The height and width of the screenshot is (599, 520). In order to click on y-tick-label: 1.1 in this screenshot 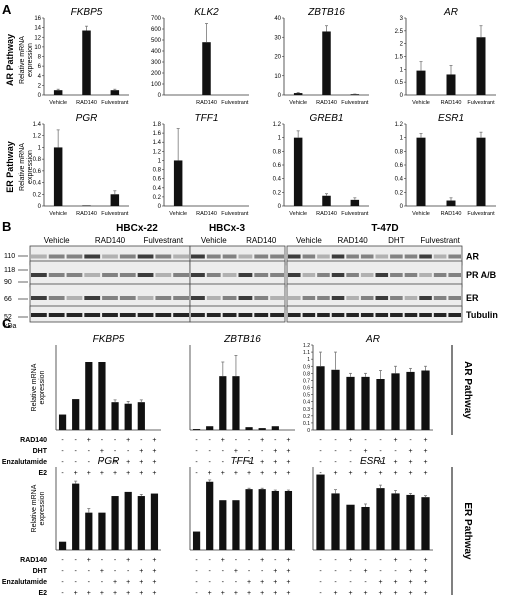, I will do `click(306, 353)`.